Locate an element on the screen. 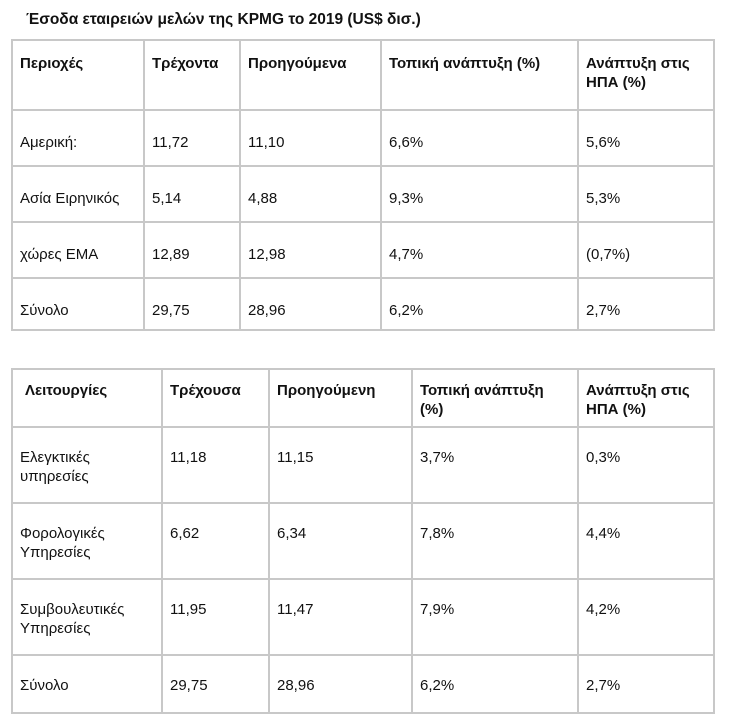  region-name: Ασία Ειρηνικός is located at coordinates (70, 198).